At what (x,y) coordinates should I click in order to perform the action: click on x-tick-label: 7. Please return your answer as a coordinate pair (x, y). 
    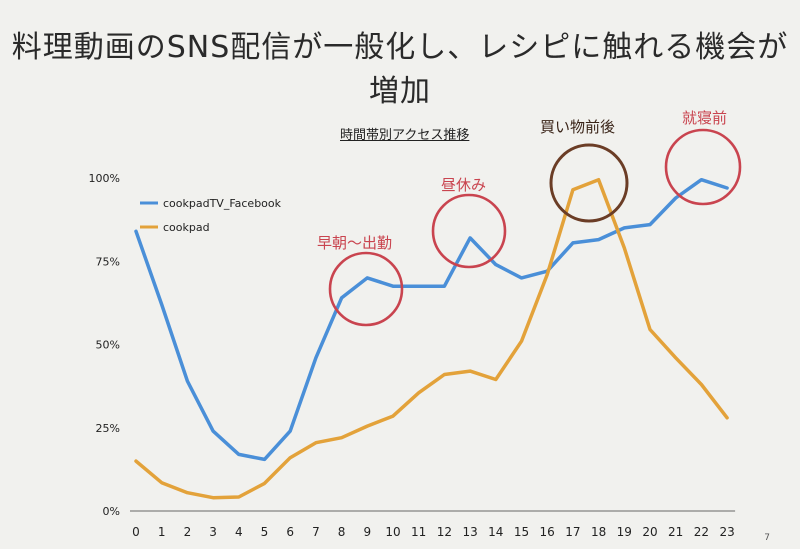
    Looking at the image, I should click on (316, 532).